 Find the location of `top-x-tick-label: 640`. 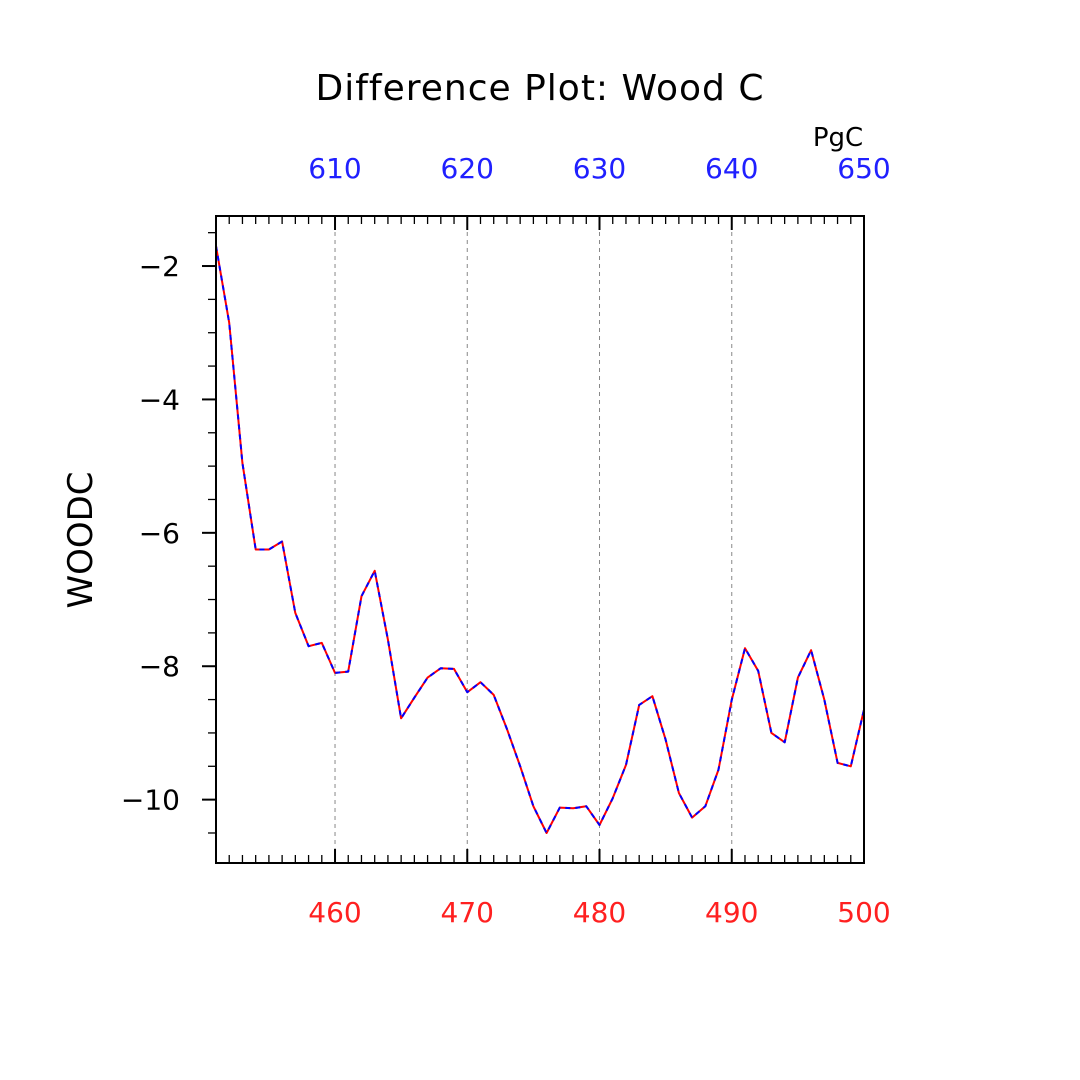

top-x-tick-label: 640 is located at coordinates (731, 168).